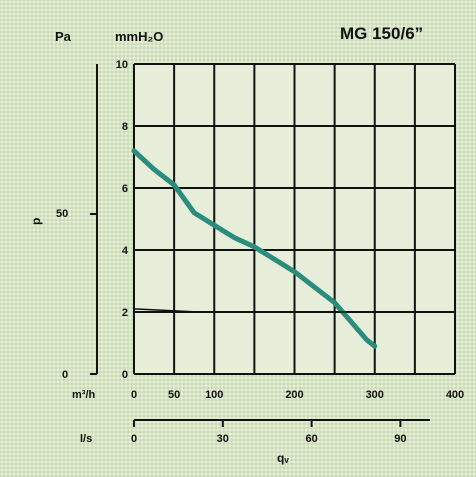  What do you see at coordinates (65, 375) in the screenshot?
I see `y-pa-tick-0: 0` at bounding box center [65, 375].